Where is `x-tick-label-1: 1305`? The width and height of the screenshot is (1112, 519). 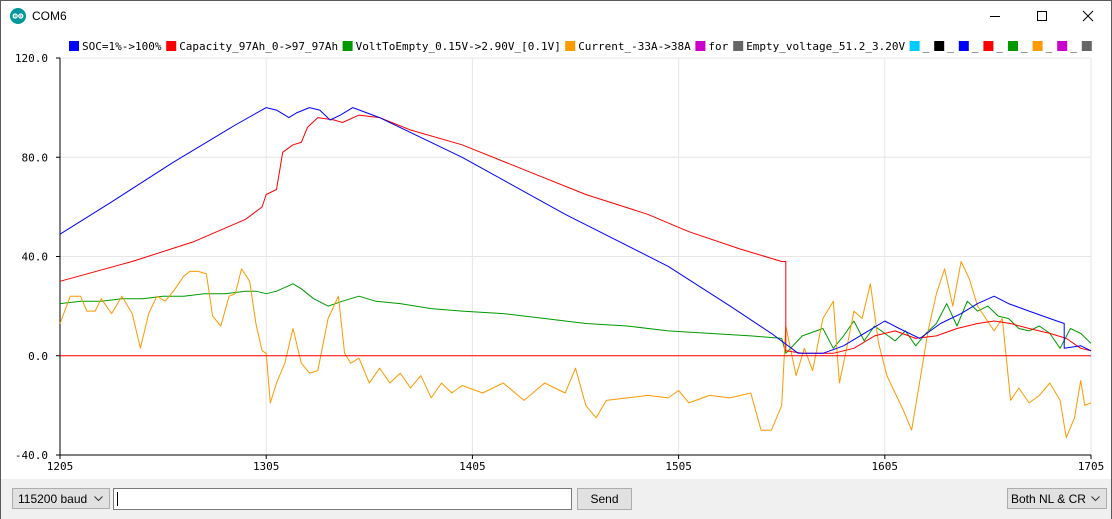
x-tick-label-1: 1305 is located at coordinates (266, 466).